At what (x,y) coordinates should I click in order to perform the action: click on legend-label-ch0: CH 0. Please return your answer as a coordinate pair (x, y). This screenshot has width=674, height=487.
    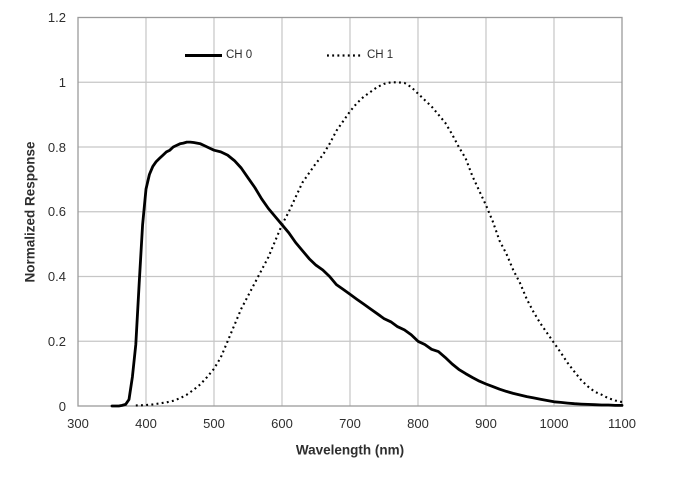
    Looking at the image, I should click on (239, 54).